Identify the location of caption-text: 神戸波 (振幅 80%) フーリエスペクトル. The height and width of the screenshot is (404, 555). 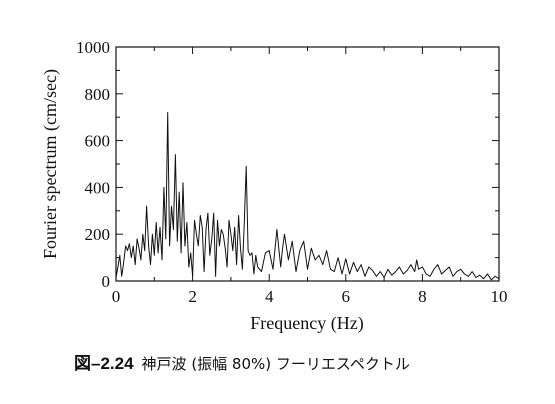
(275, 364).